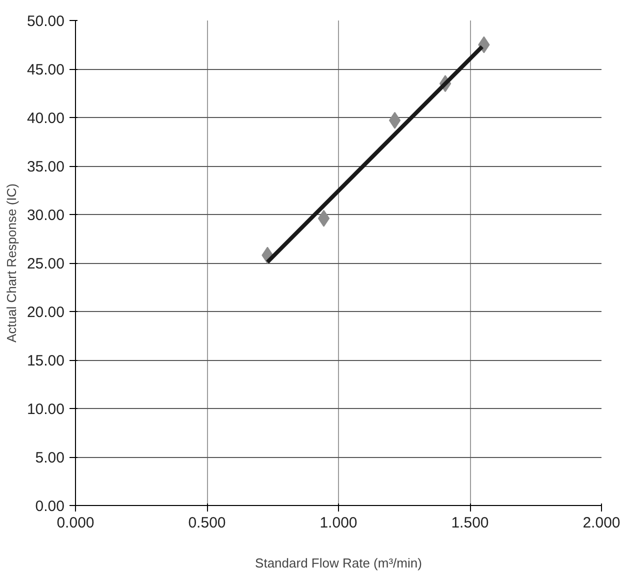  Describe the element at coordinates (470, 523) in the screenshot. I see `x-tick-label: 1.500` at that location.